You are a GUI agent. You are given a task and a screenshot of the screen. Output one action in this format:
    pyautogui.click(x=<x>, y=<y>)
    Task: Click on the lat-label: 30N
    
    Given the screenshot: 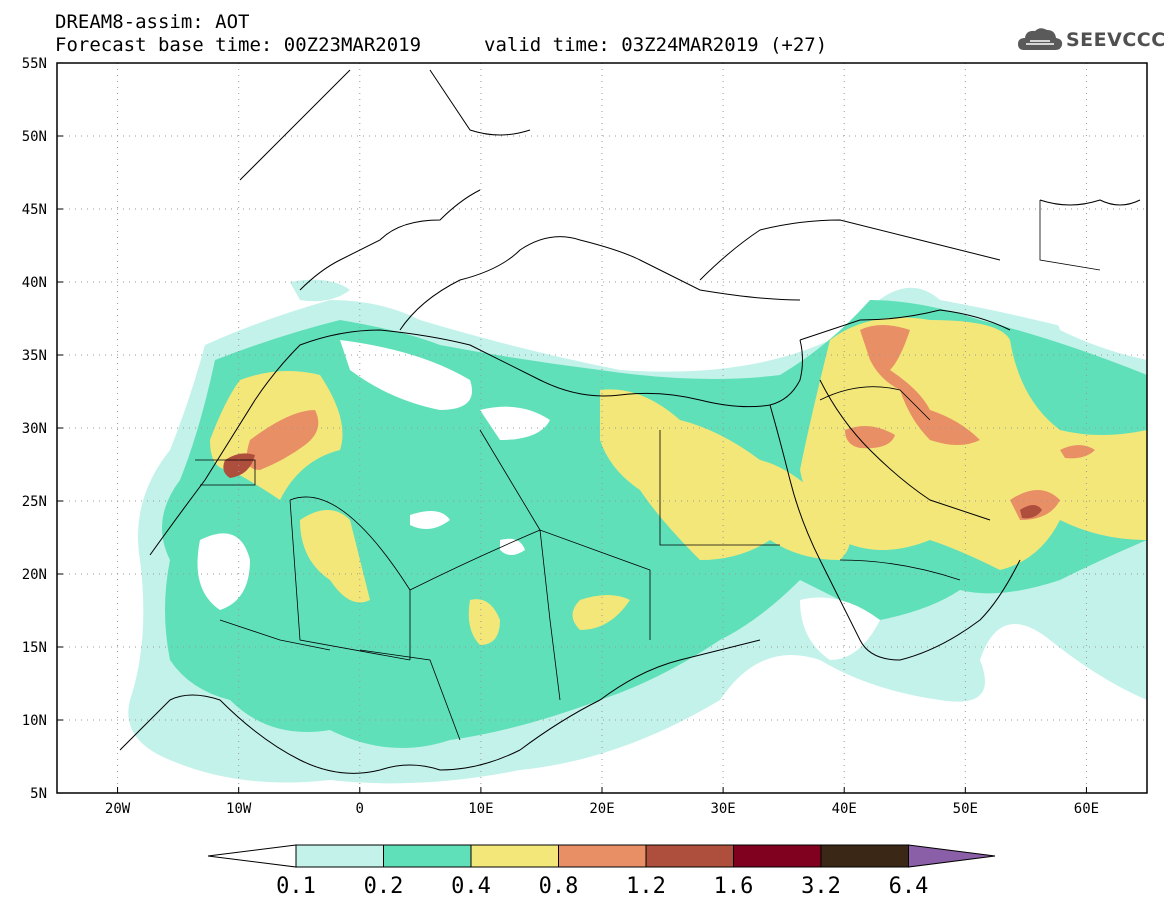 What is the action you would take?
    pyautogui.click(x=34, y=429)
    